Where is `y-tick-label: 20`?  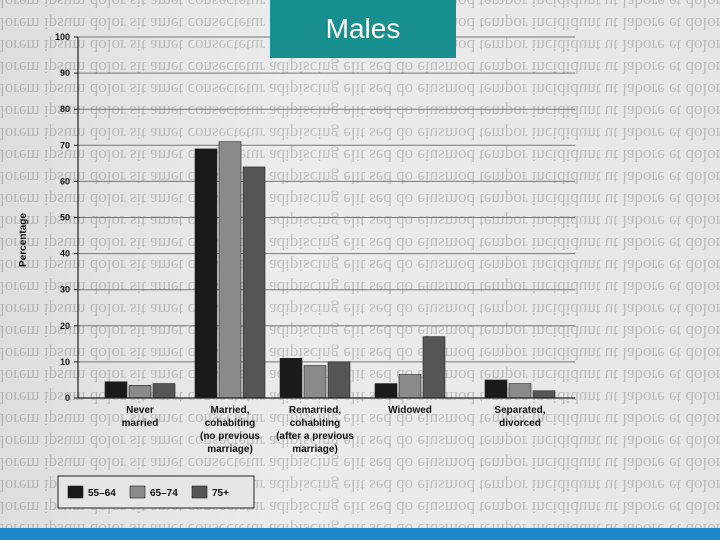
y-tick-label: 20 is located at coordinates (65, 326).